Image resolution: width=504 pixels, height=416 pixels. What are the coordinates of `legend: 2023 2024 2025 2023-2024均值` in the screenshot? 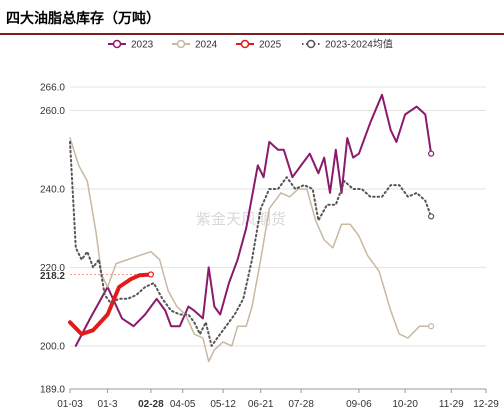 It's located at (250, 44).